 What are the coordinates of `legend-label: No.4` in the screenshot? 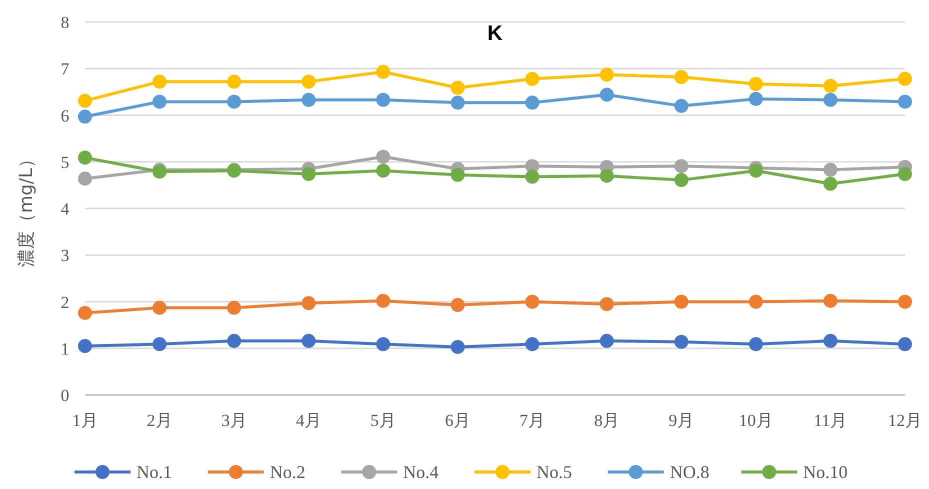 It's located at (421, 472).